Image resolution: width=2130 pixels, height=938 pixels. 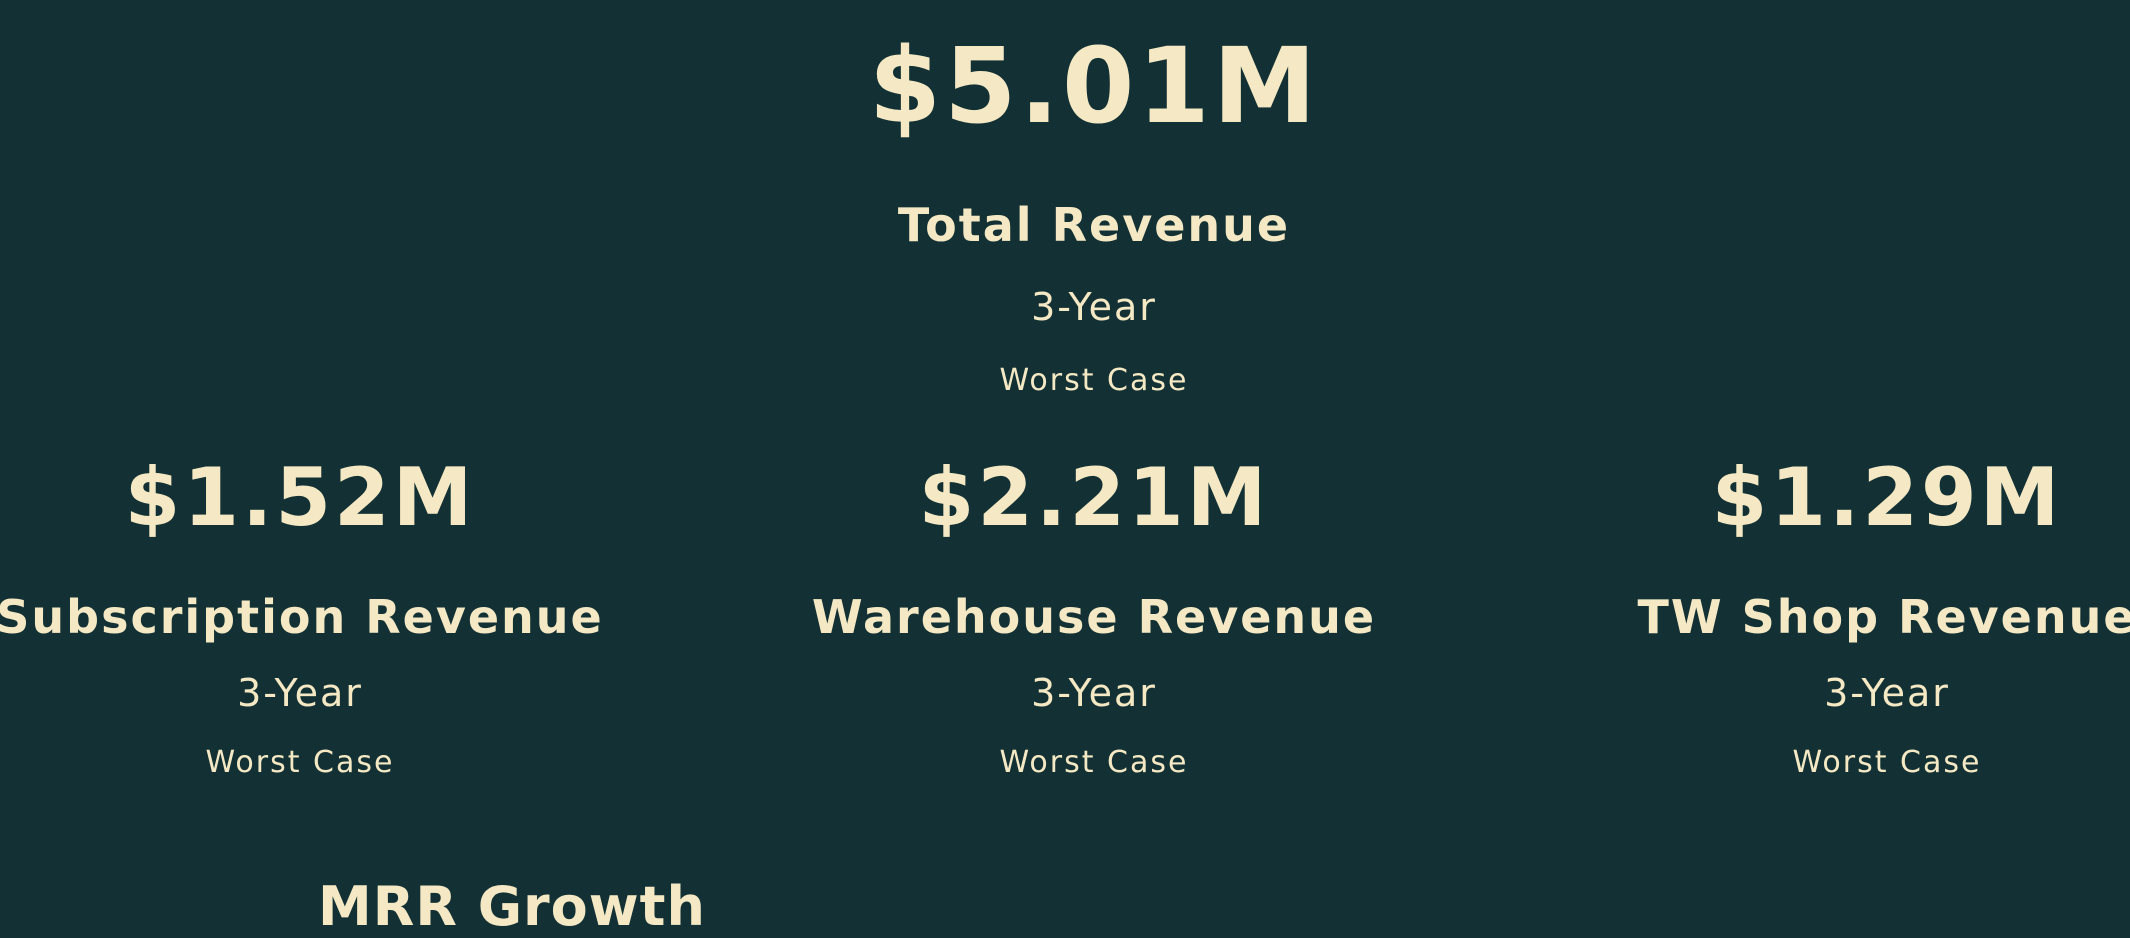 What do you see at coordinates (512, 906) in the screenshot?
I see `mrr-growth-heading: MRR Growth` at bounding box center [512, 906].